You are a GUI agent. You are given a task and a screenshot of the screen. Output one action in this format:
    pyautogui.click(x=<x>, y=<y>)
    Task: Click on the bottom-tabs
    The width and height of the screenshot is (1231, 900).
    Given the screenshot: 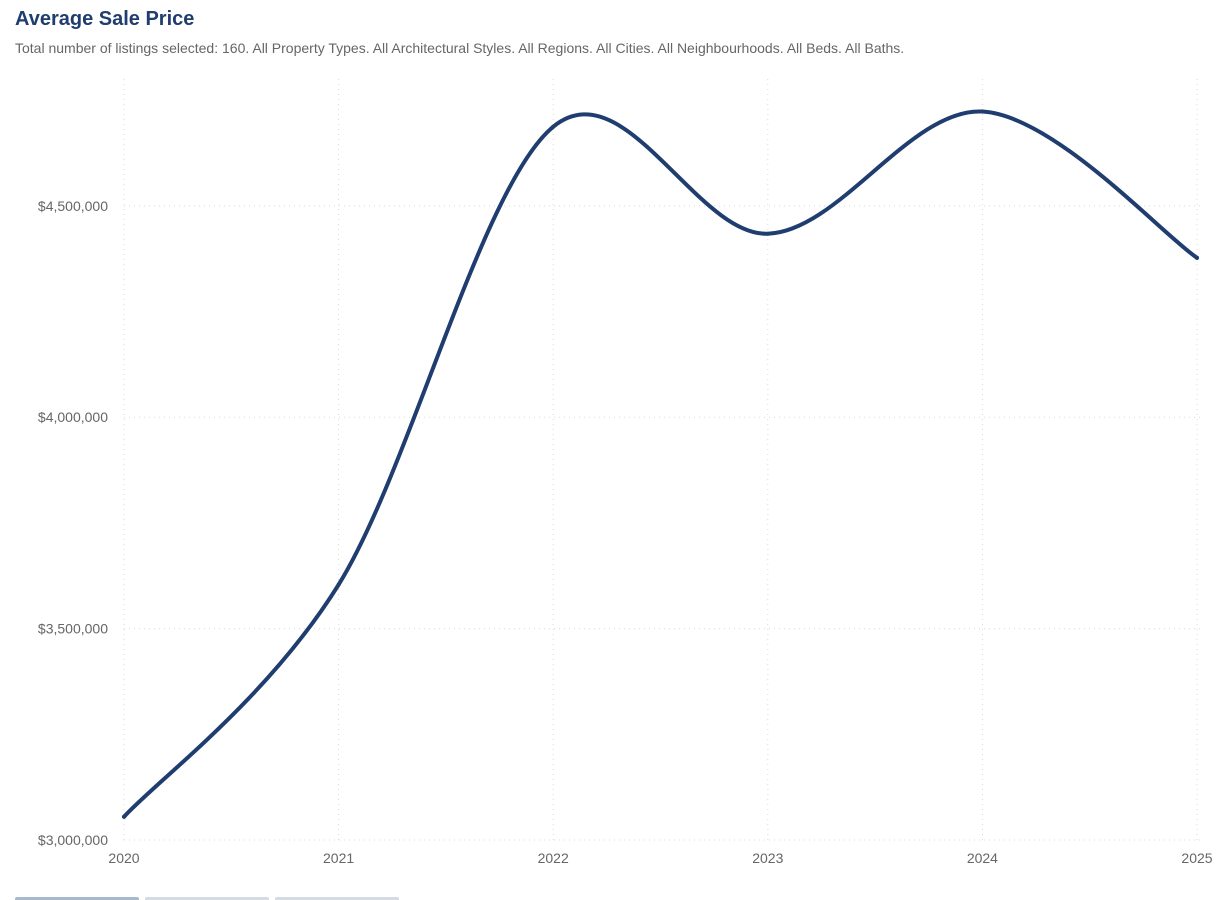 What is the action you would take?
    pyautogui.click(x=207, y=898)
    